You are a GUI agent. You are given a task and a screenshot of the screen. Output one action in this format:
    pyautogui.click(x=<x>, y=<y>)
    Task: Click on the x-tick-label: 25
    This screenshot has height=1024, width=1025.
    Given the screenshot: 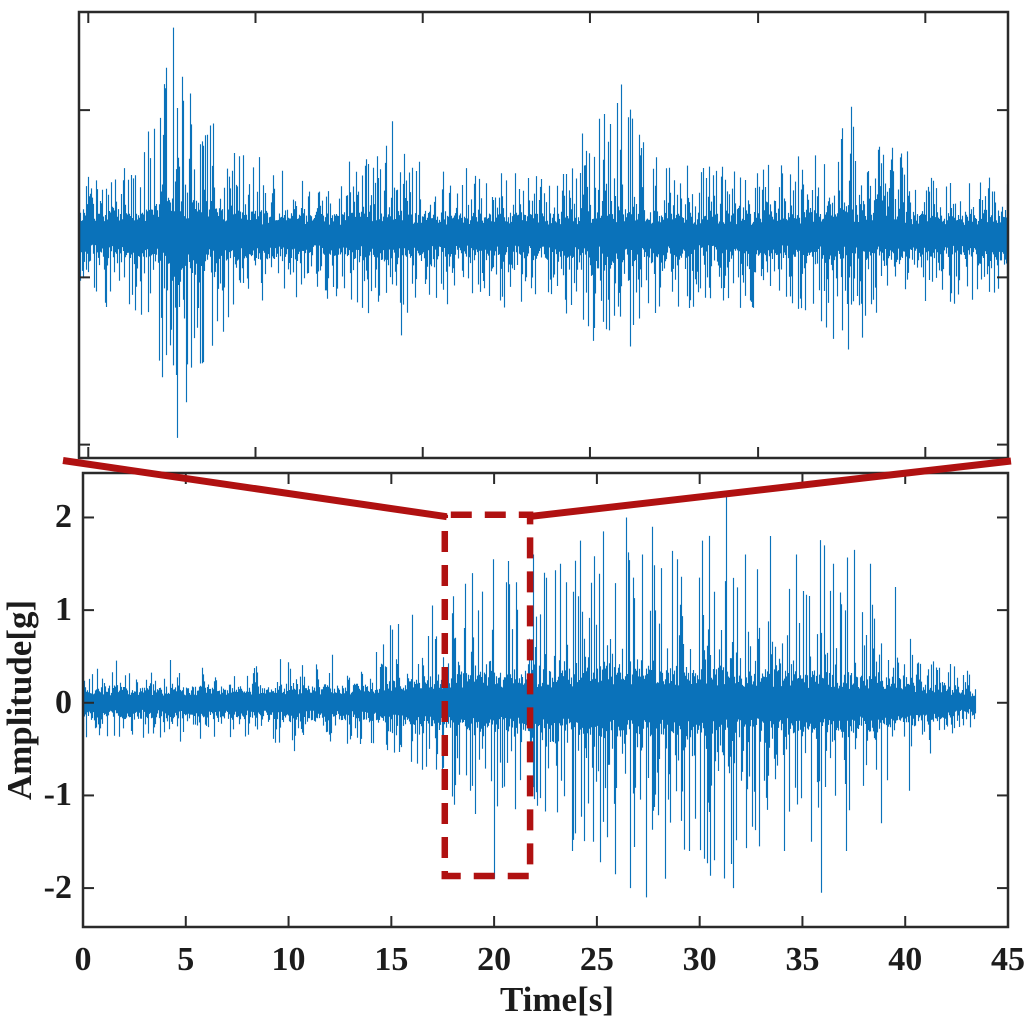 What is the action you would take?
    pyautogui.click(x=596, y=959)
    